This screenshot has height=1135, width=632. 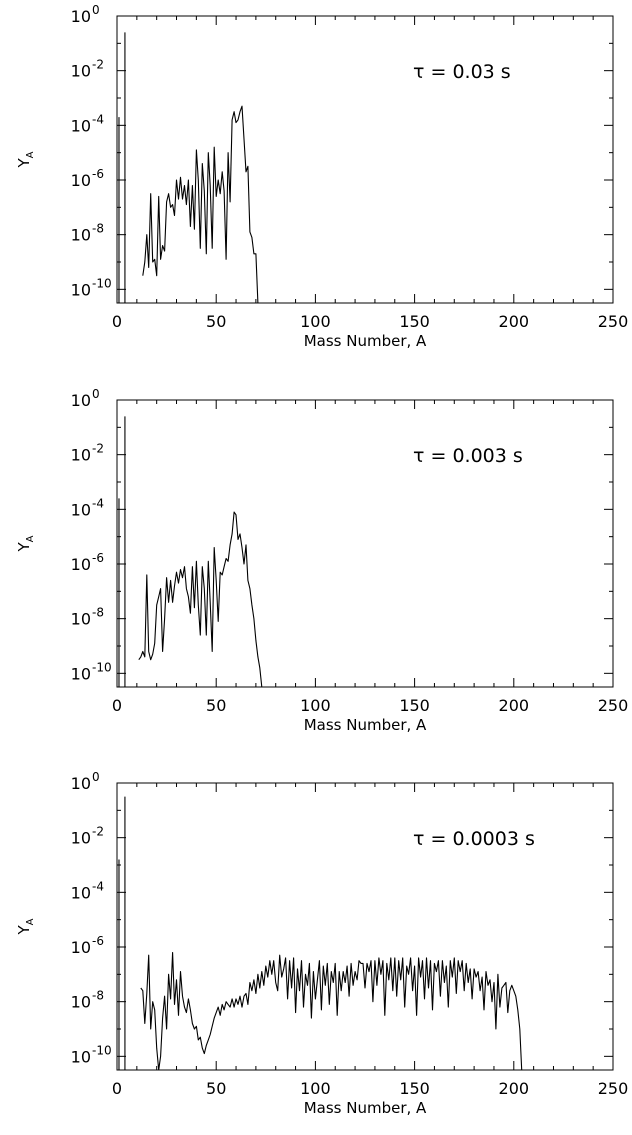 What do you see at coordinates (468, 456) in the screenshot?
I see `tau-annotation: τ = 0.003 s` at bounding box center [468, 456].